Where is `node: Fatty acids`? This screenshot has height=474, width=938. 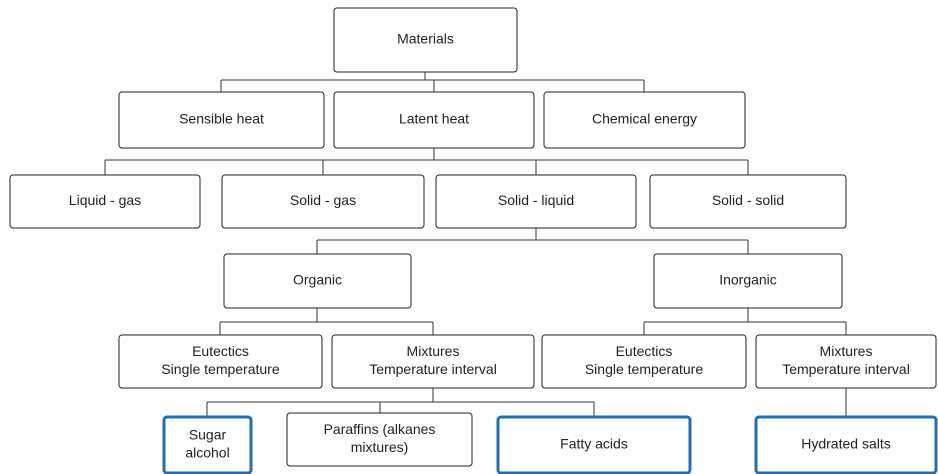
node: Fatty acids is located at coordinates (594, 444).